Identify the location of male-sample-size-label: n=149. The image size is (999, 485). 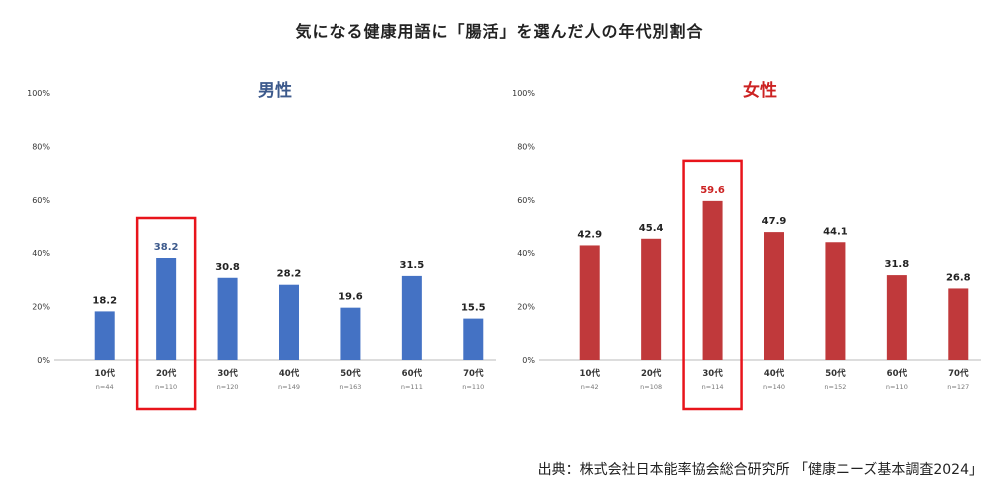
(289, 387).